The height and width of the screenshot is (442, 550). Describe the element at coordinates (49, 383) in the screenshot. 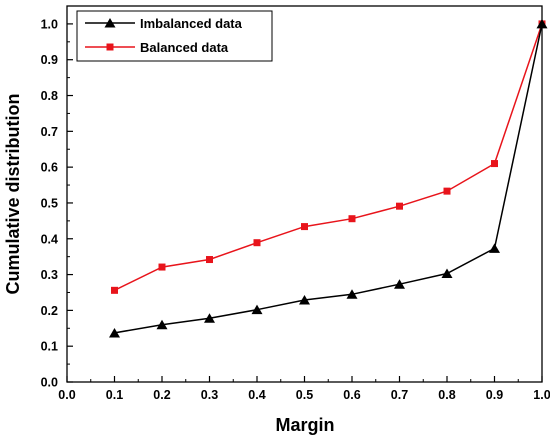

I see `y-tick-label: 0.0` at that location.